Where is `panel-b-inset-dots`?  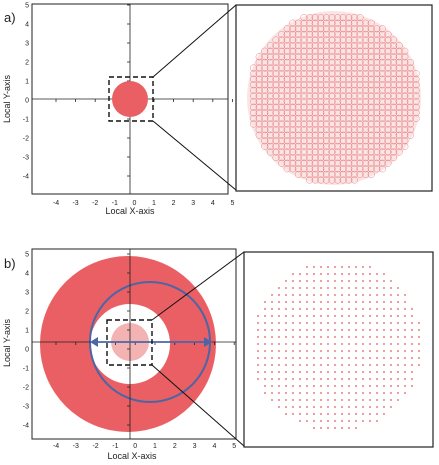
panel-b-inset-dots is located at coordinates (338, 347).